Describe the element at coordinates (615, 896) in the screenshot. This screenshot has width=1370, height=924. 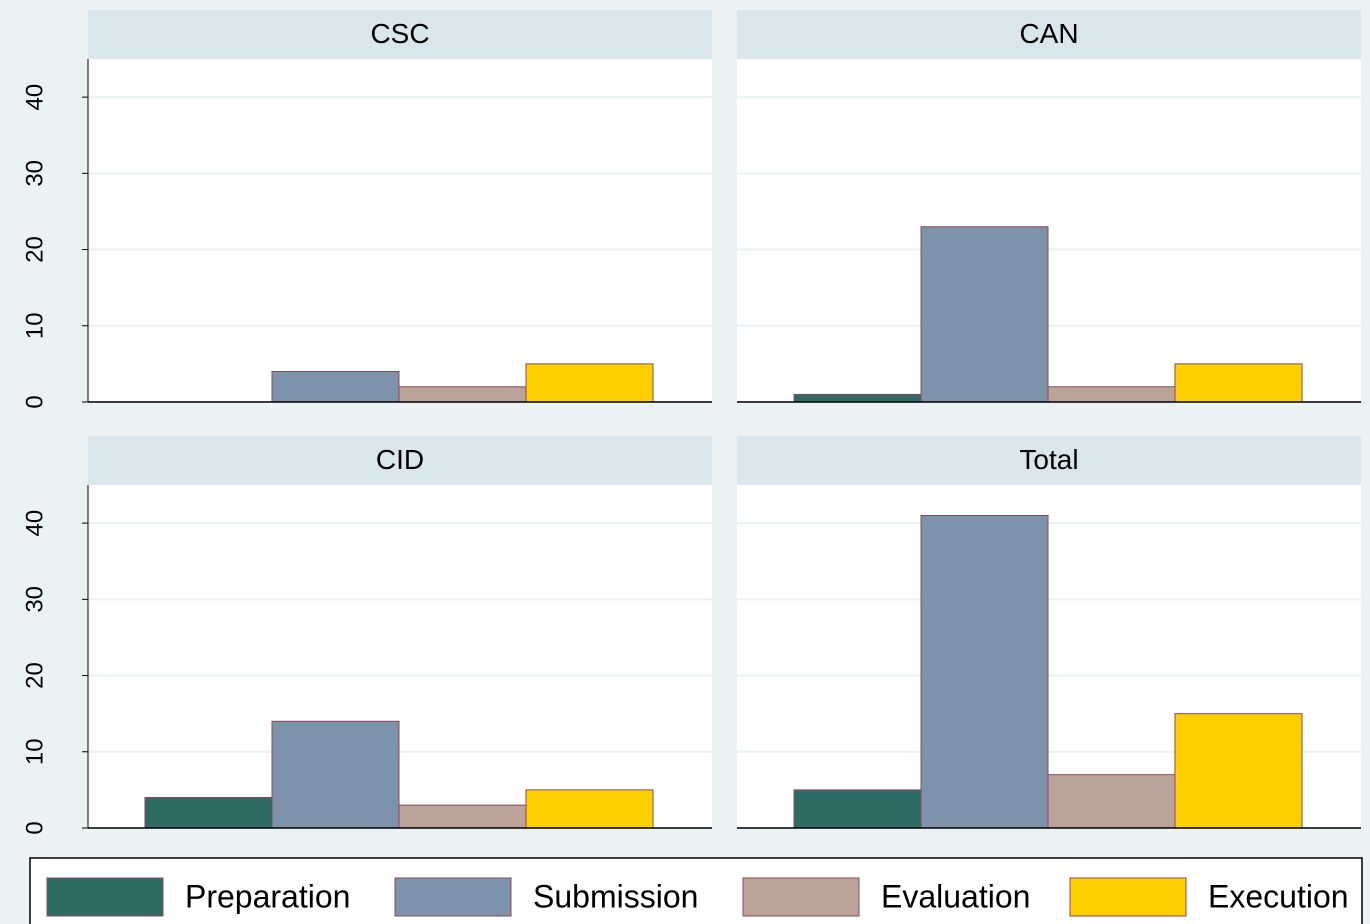
I see `legend-label: Submission` at that location.